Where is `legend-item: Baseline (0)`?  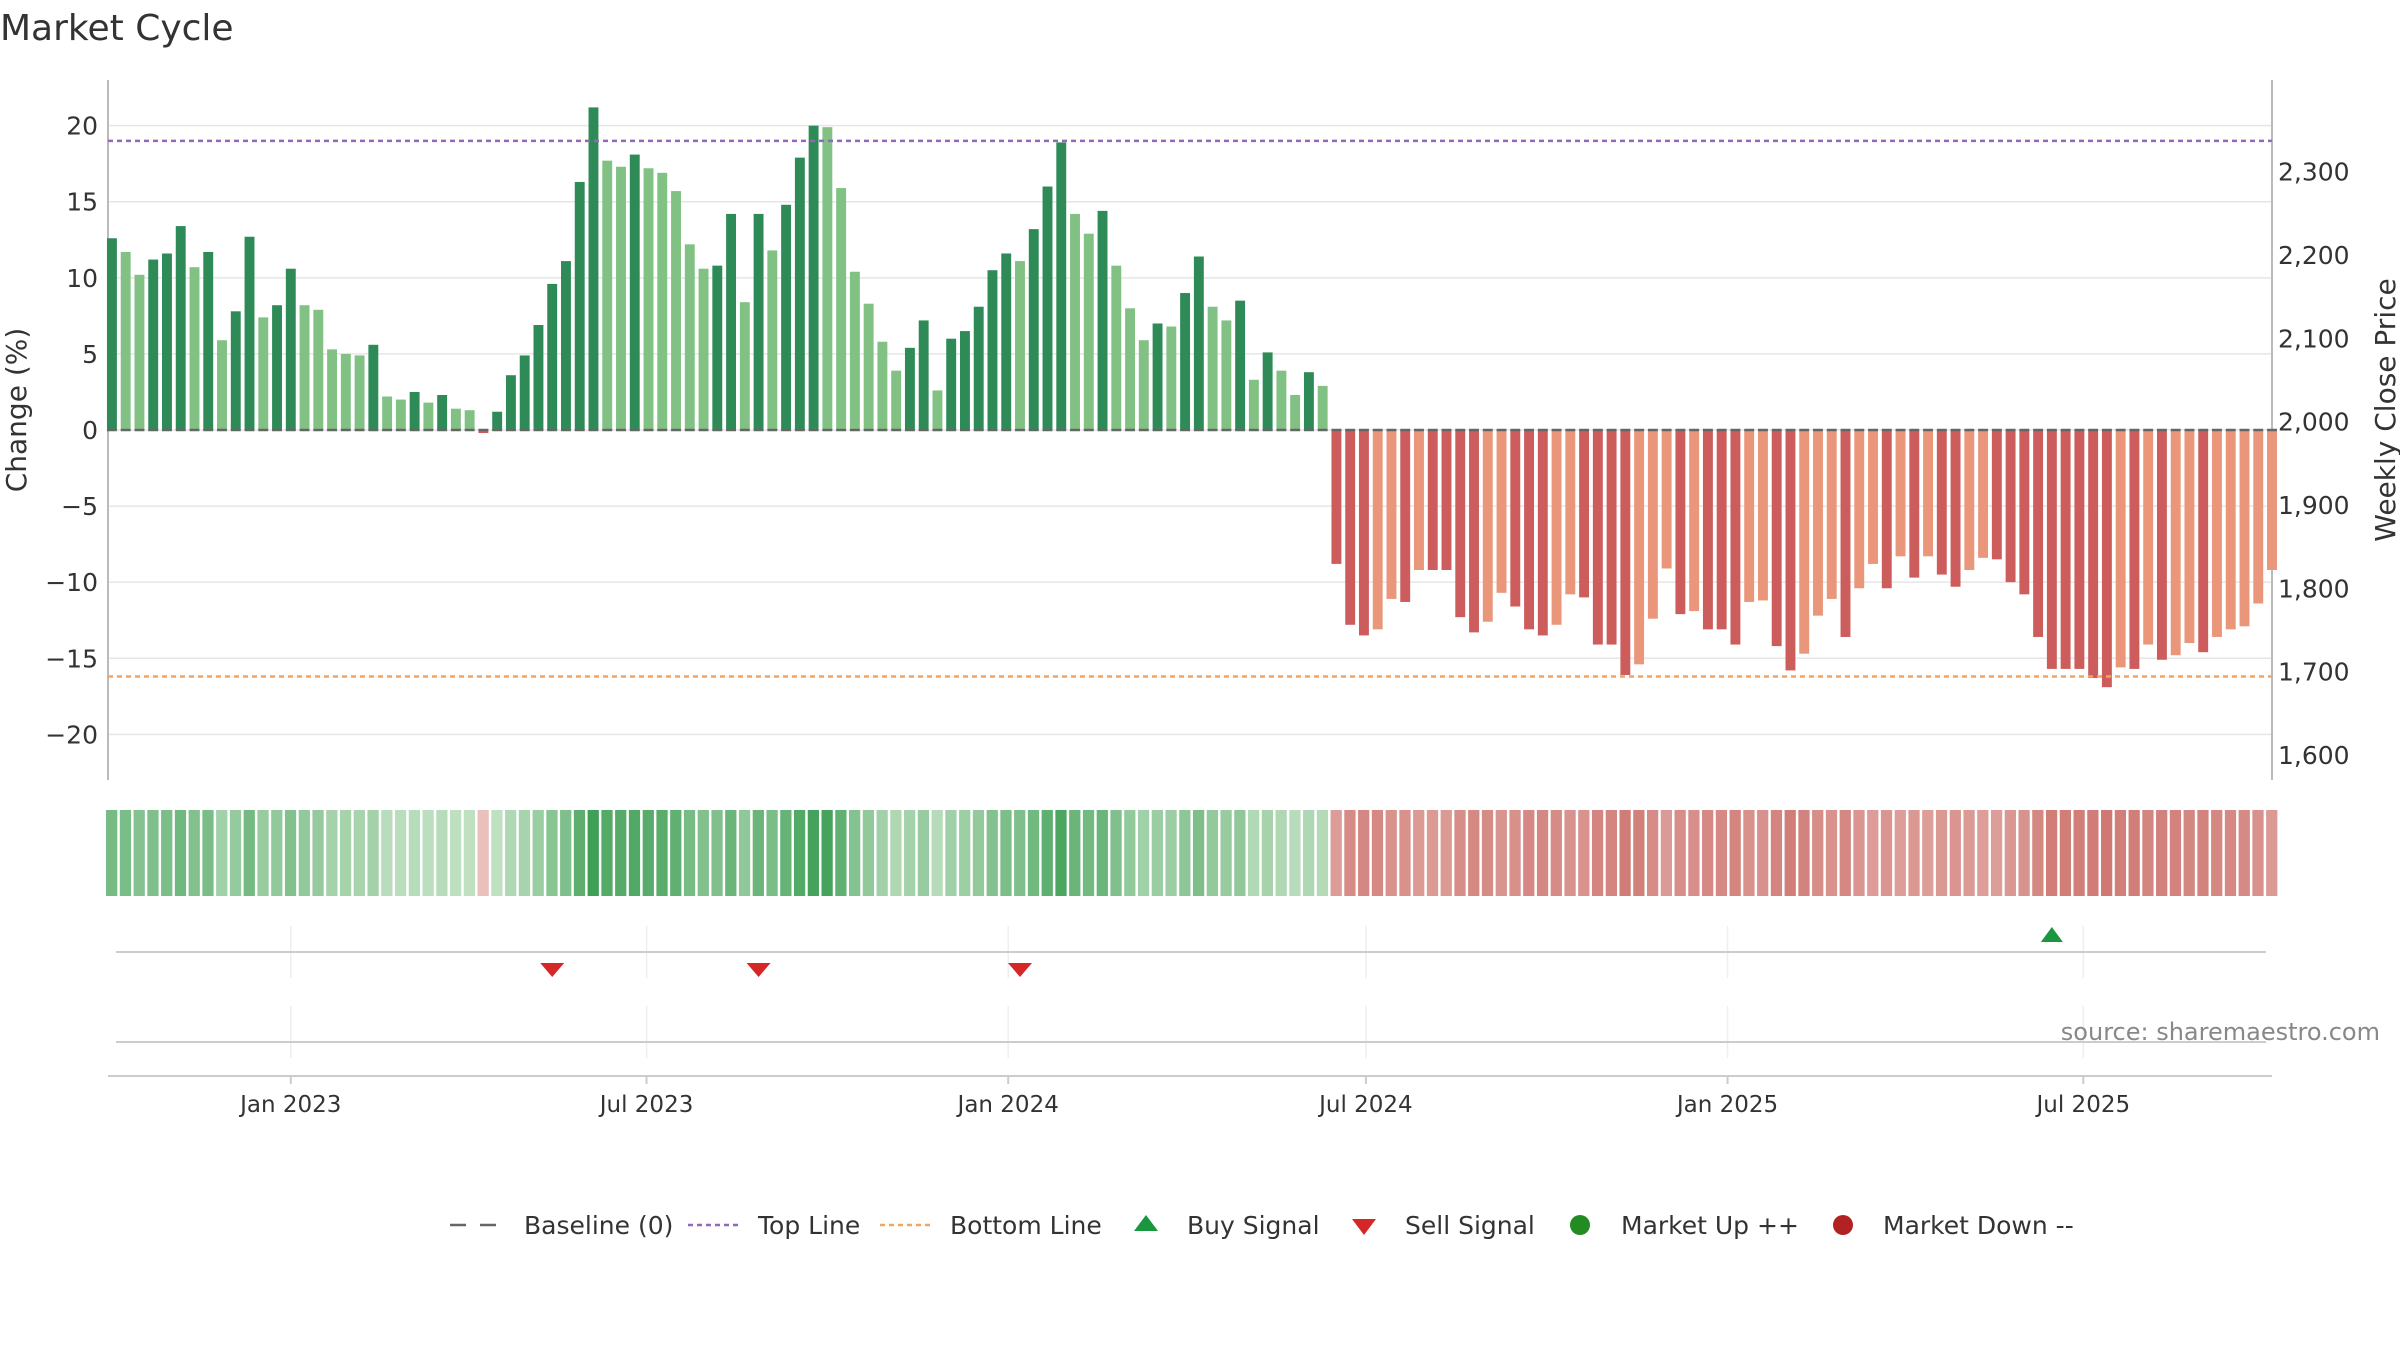 legend-item: Baseline (0) is located at coordinates (561, 1225).